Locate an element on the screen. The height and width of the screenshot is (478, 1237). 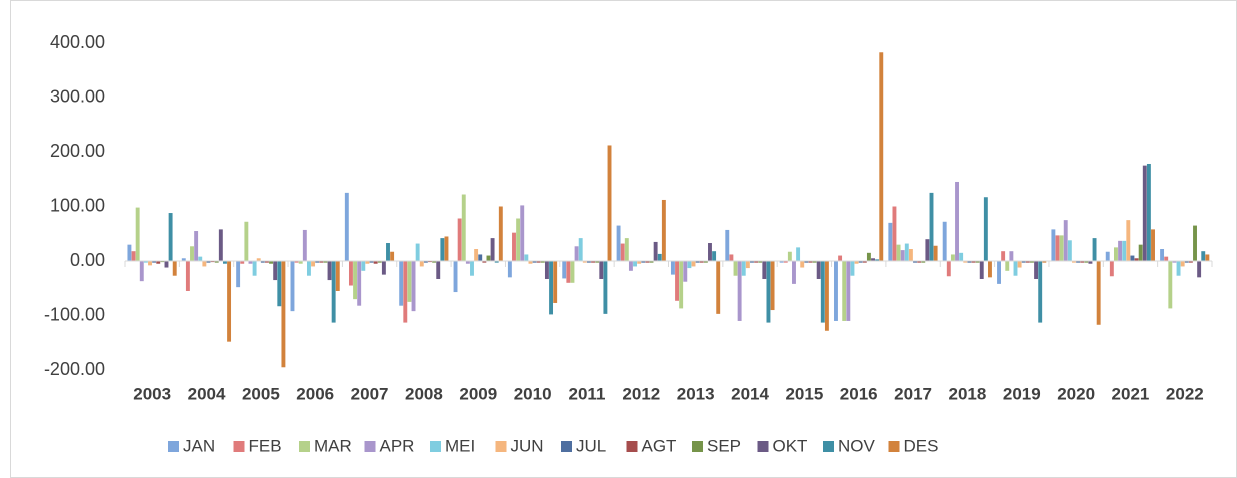
x-tick-label: 2009 is located at coordinates (478, 393).